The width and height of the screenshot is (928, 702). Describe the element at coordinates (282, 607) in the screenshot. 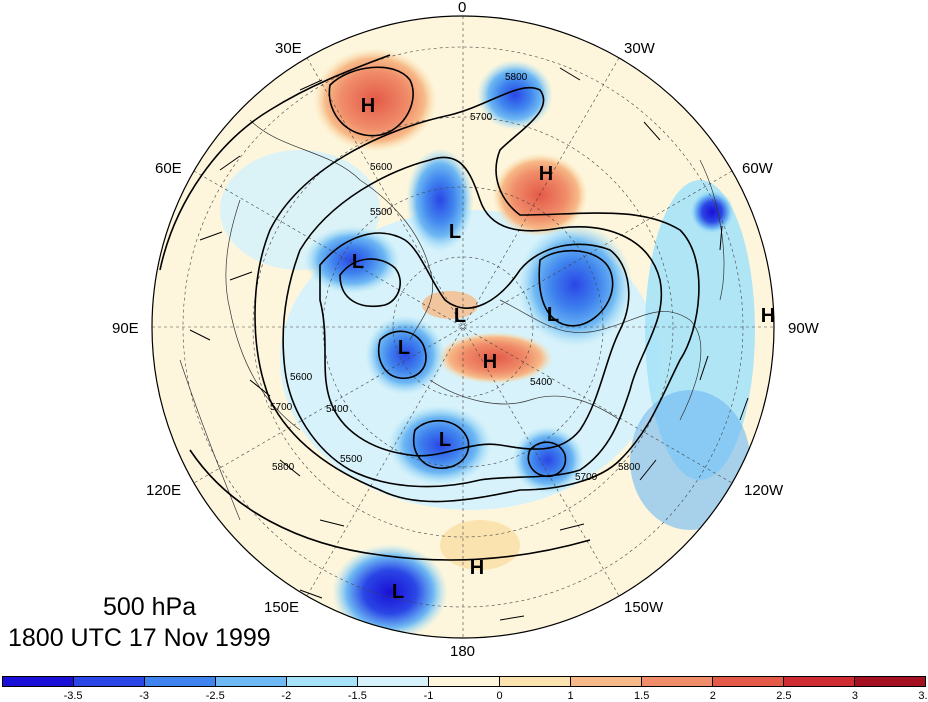

I see `lon-label-150e: 150E` at that location.